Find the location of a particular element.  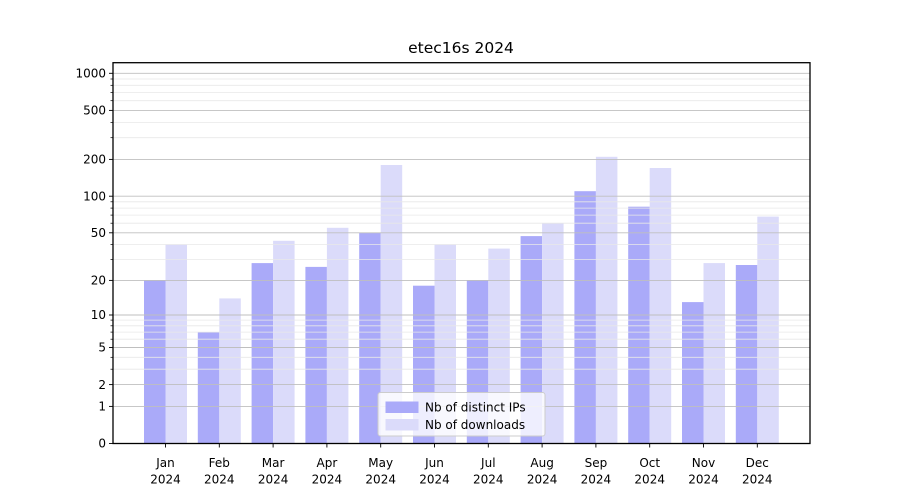

y-tick-label: 1 is located at coordinates (102, 407).